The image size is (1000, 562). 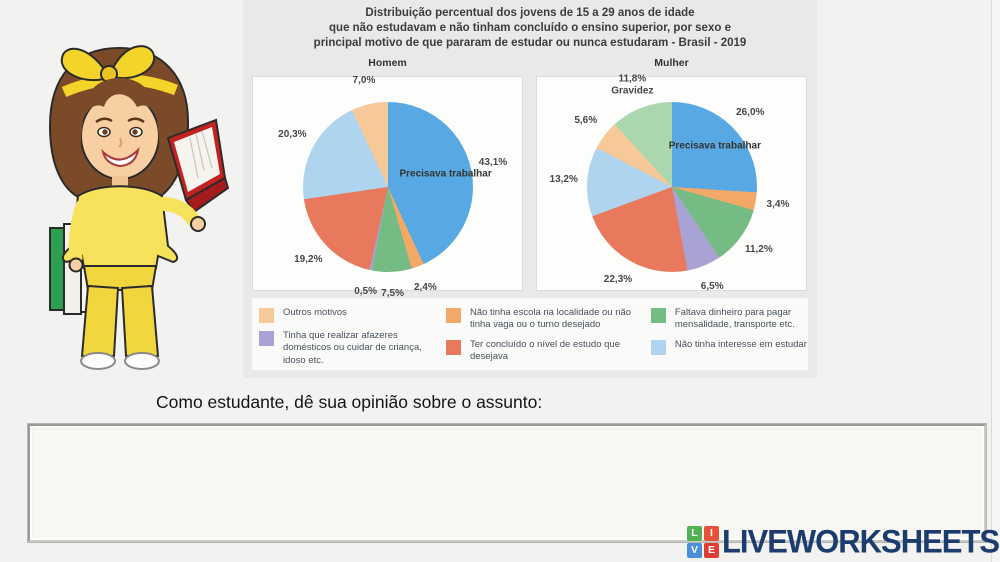 What do you see at coordinates (711, 533) in the screenshot?
I see `logo-tile-i: I` at bounding box center [711, 533].